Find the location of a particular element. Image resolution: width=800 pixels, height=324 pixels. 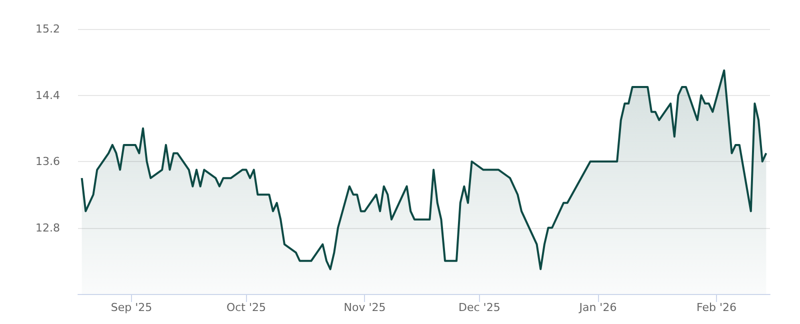

x-tick-label: Dec '25 is located at coordinates (479, 307).